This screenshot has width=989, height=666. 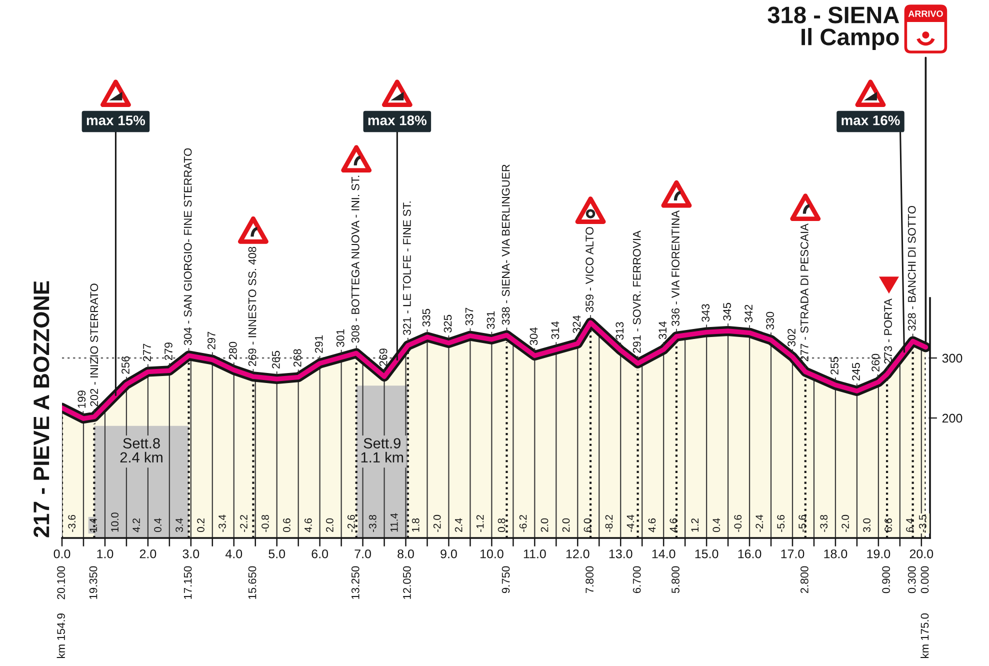 What do you see at coordinates (492, 553) in the screenshot?
I see `x-tick-label: 10.0` at bounding box center [492, 553].